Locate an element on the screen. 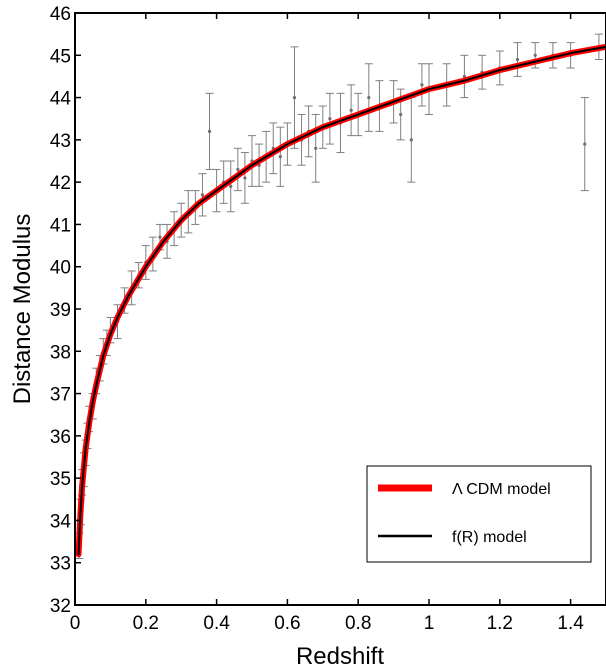 This screenshot has width=606, height=669. x-tick-label: 1.4 is located at coordinates (570, 623).